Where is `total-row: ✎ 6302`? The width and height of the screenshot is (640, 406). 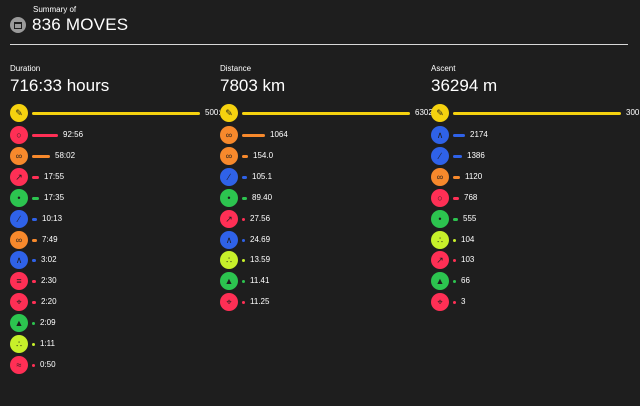
total-row: ✎ 6302 is located at coordinates (326, 115).